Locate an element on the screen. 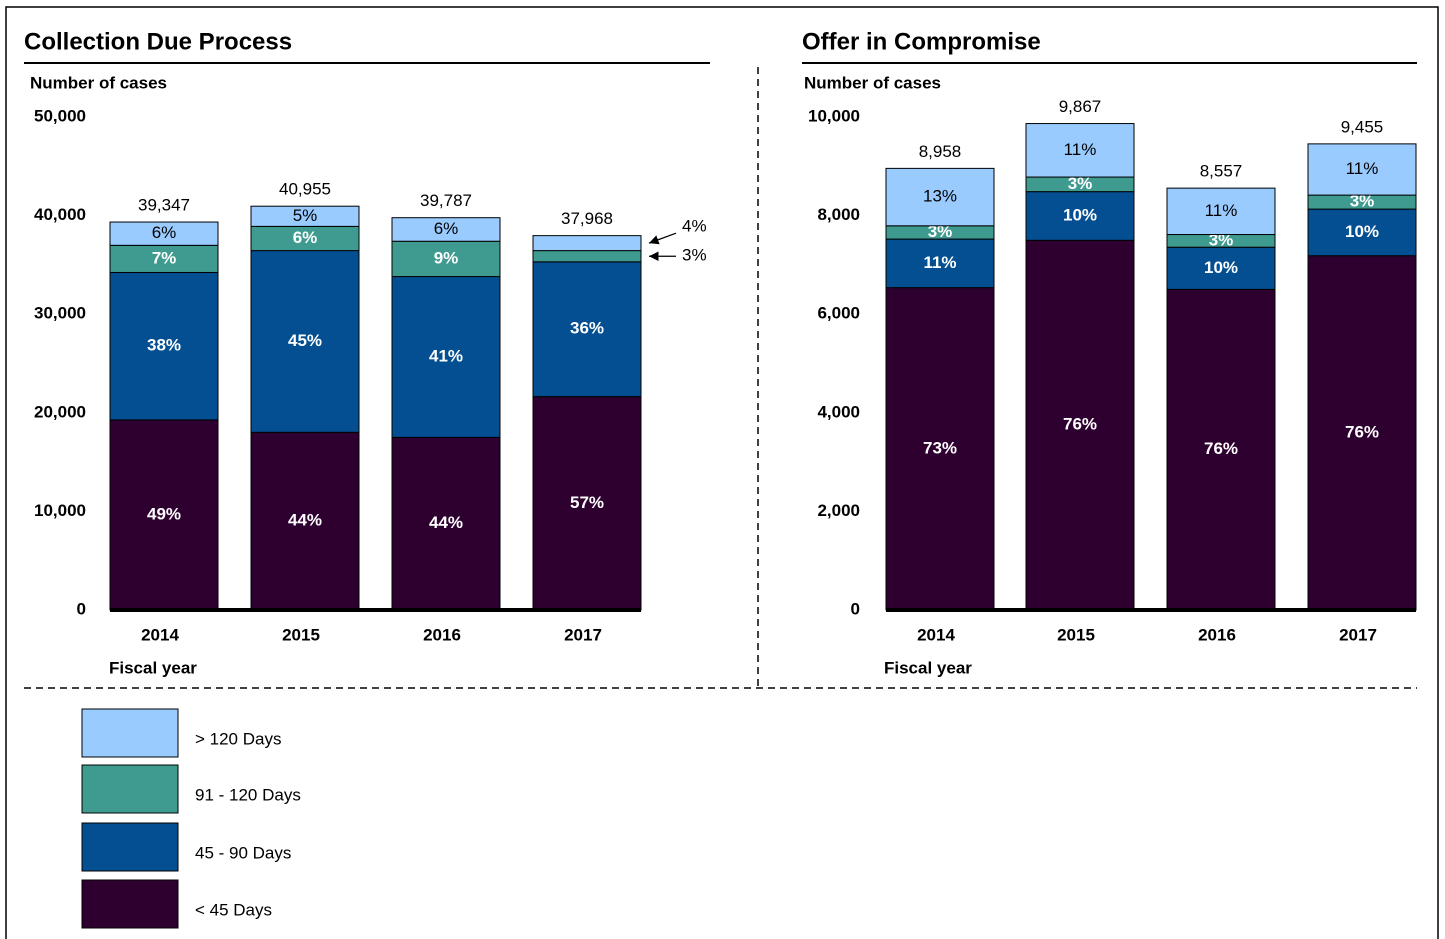  chart-title: Offer in Compromise is located at coordinates (921, 41).